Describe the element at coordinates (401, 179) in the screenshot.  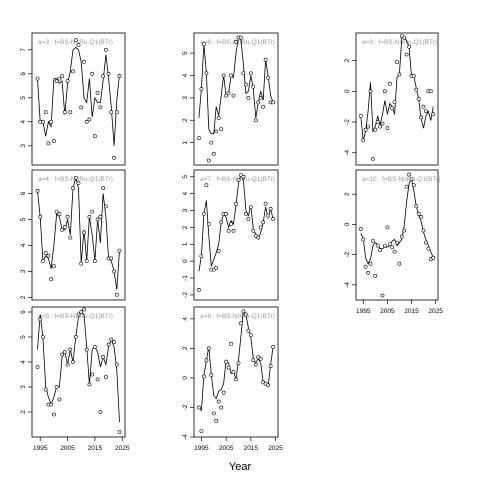
I see `panel-title: a=10 : f=BS-NoRu-Q1(BTr)` at that location.